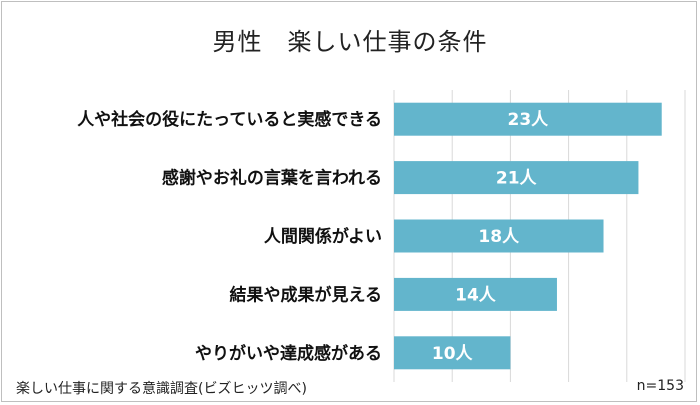  I want to click on sample-size: n=153, so click(660, 386).